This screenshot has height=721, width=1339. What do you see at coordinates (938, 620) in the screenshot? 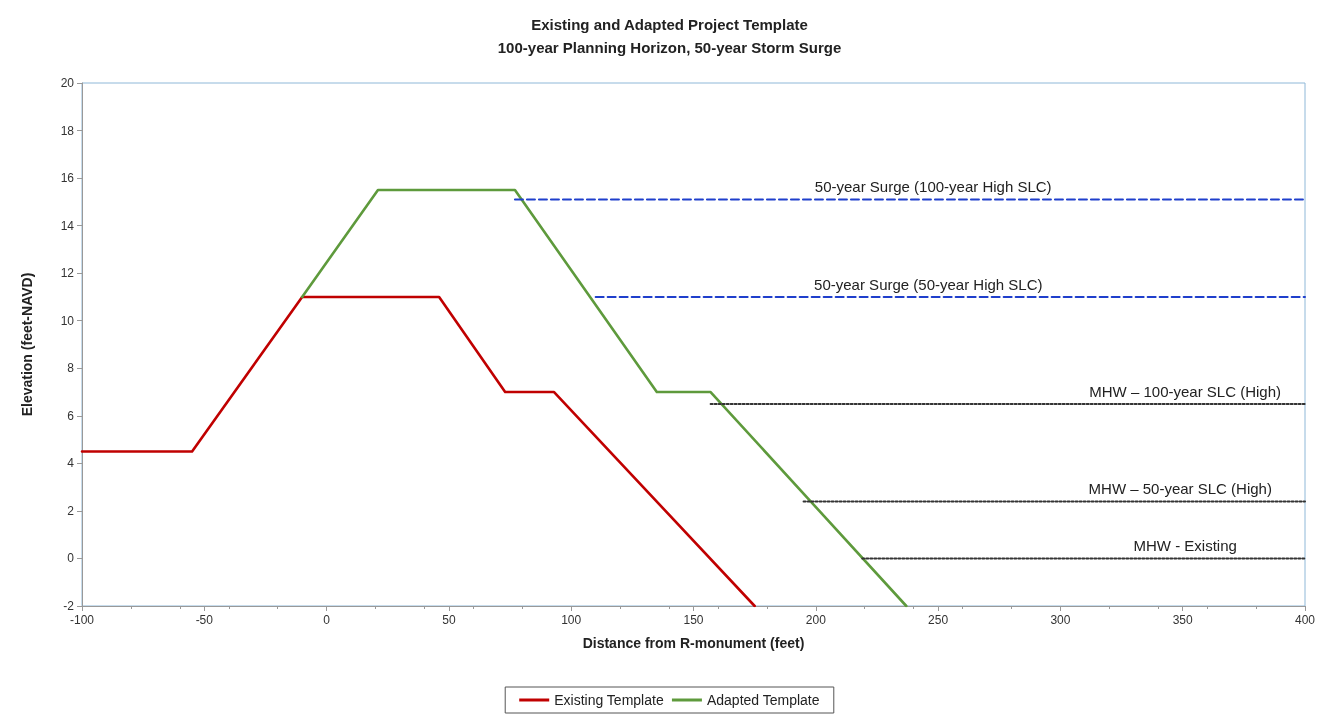
I see `x-tick-label: 250` at bounding box center [938, 620].